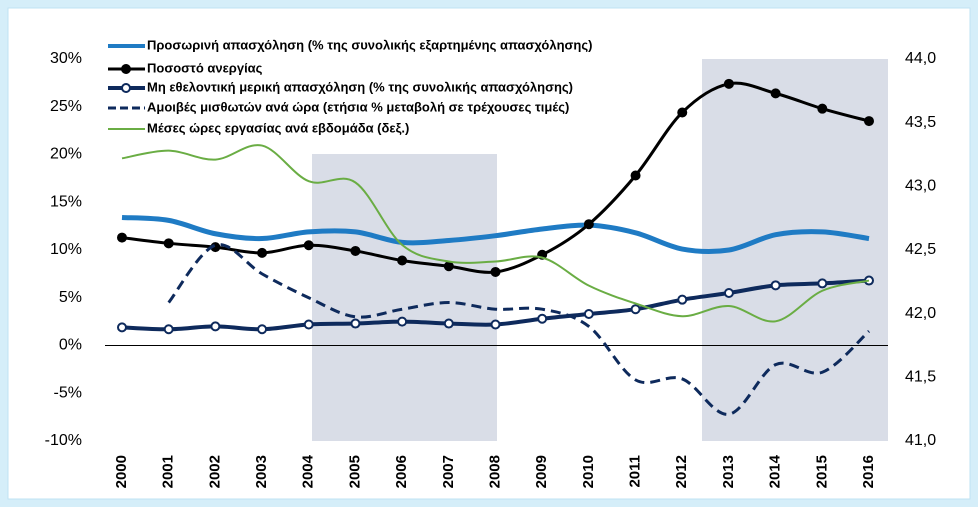 The width and height of the screenshot is (978, 507). What do you see at coordinates (728, 471) in the screenshot?
I see `x-tick-label: 2013` at bounding box center [728, 471].